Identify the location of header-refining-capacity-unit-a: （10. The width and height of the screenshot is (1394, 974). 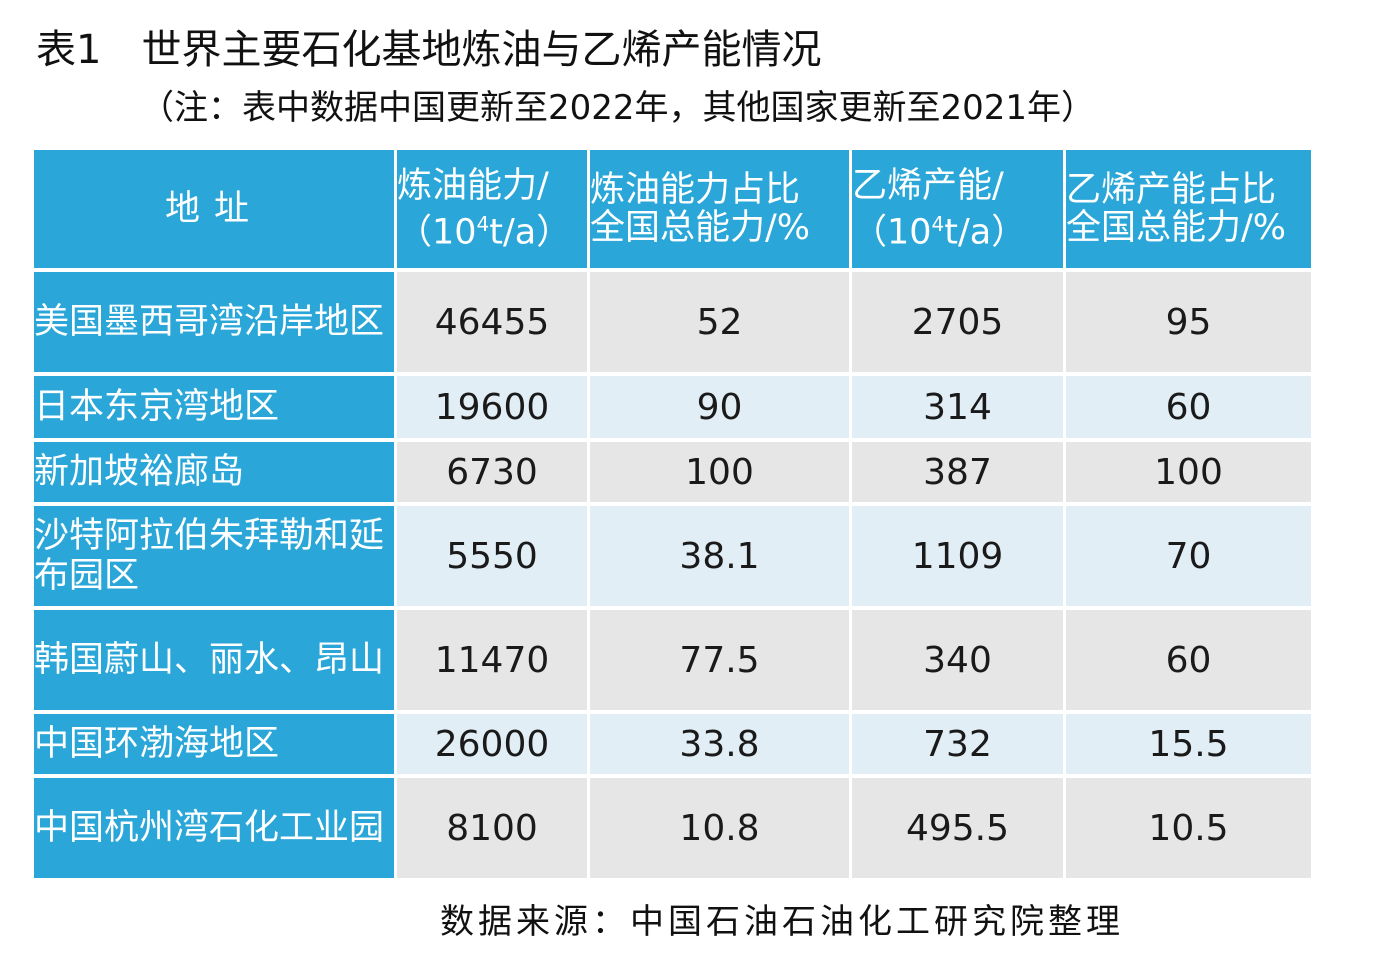
(437, 232).